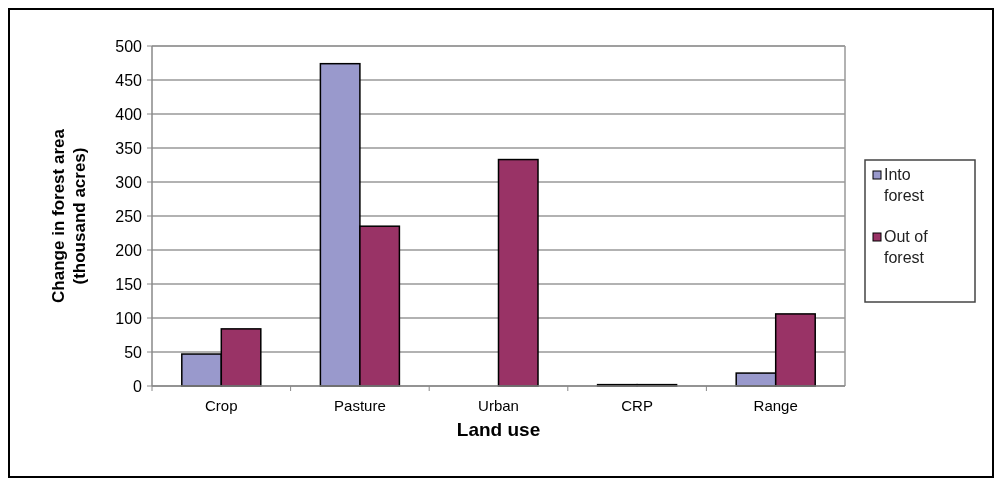  I want to click on y-tick-label: 400, so click(129, 114).